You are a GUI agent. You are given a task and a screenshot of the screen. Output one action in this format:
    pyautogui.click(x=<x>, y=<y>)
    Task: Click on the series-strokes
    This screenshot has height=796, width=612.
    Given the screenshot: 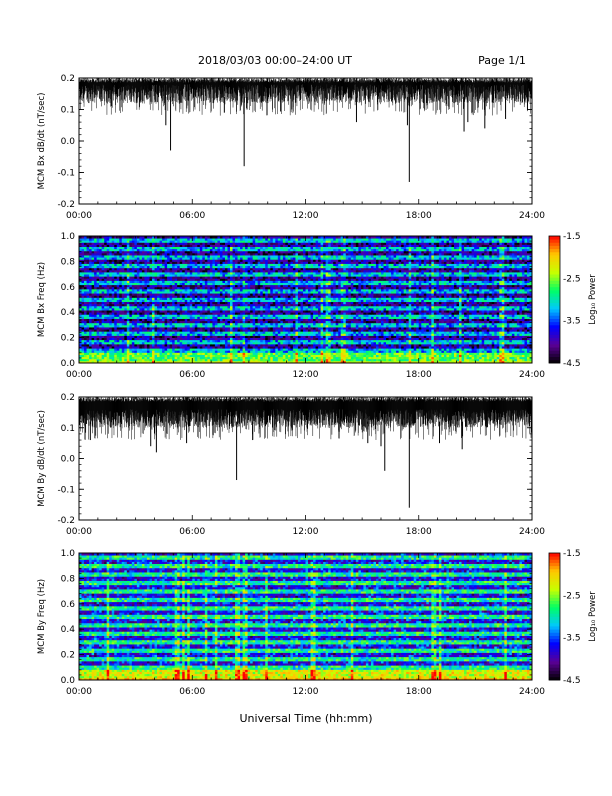 What is the action you would take?
    pyautogui.click(x=305, y=130)
    